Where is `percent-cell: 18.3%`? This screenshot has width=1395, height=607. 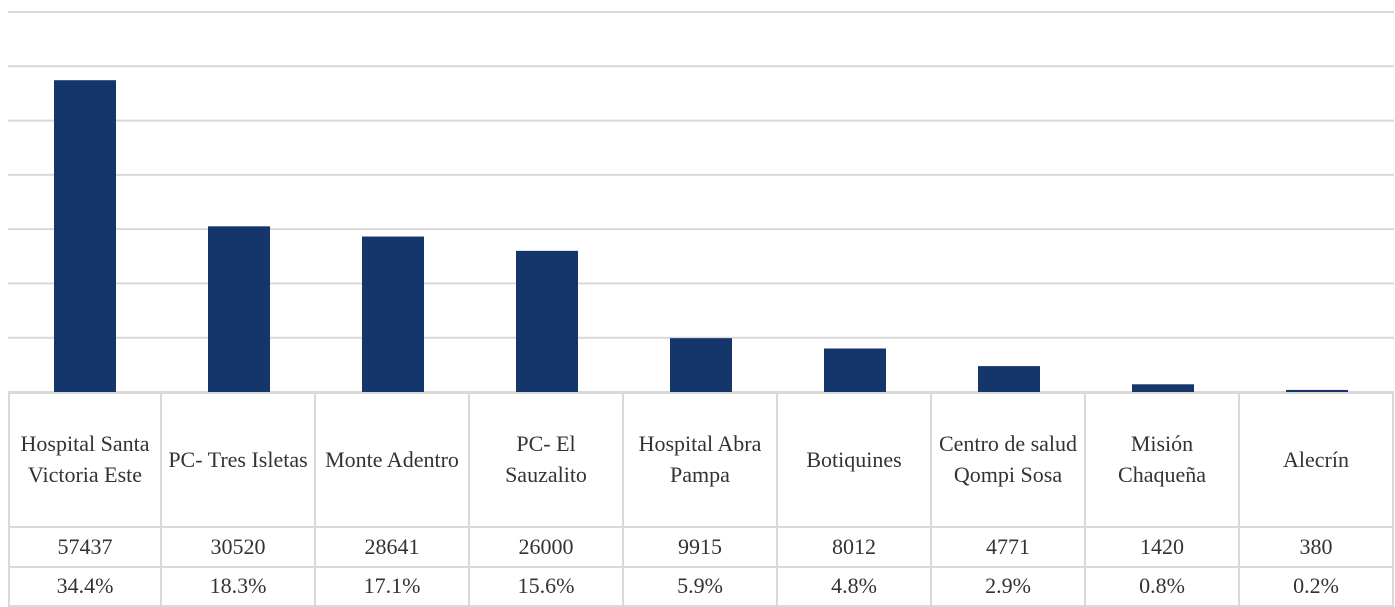 percent-cell: 18.3% is located at coordinates (239, 587).